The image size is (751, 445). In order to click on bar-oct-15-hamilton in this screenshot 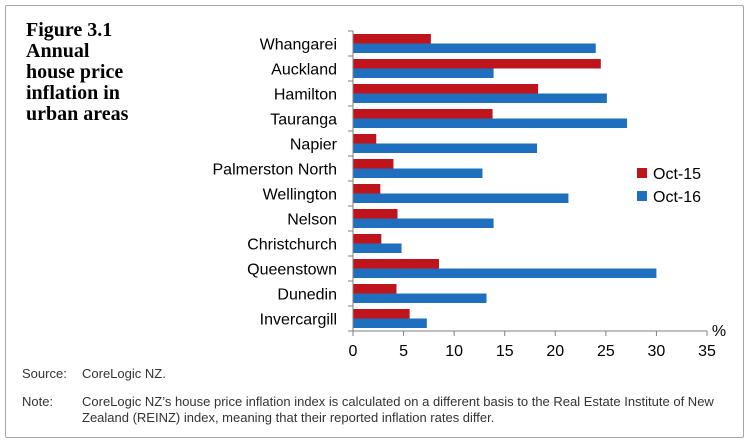, I will do `click(446, 89)`.